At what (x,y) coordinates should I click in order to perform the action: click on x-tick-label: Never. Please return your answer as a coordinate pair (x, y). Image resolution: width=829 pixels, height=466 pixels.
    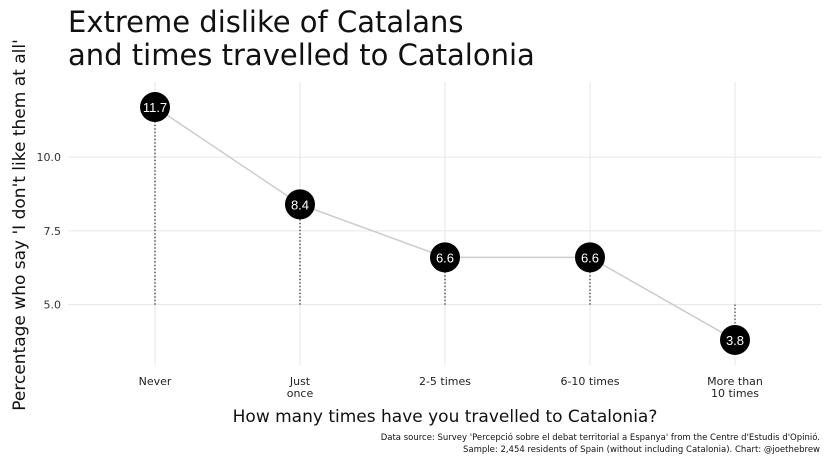
    Looking at the image, I should click on (155, 381).